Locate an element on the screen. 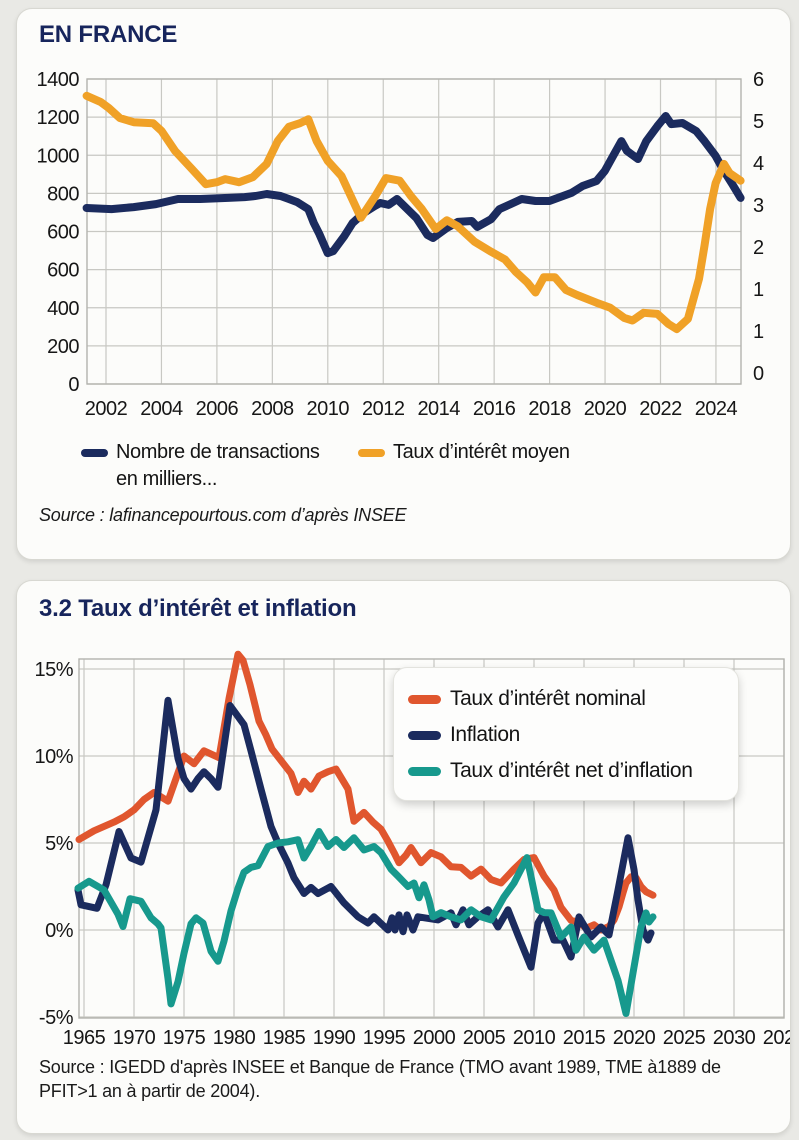 Image resolution: width=799 pixels, height=1140 pixels. net-line-swatch-icon is located at coordinates (424, 771).